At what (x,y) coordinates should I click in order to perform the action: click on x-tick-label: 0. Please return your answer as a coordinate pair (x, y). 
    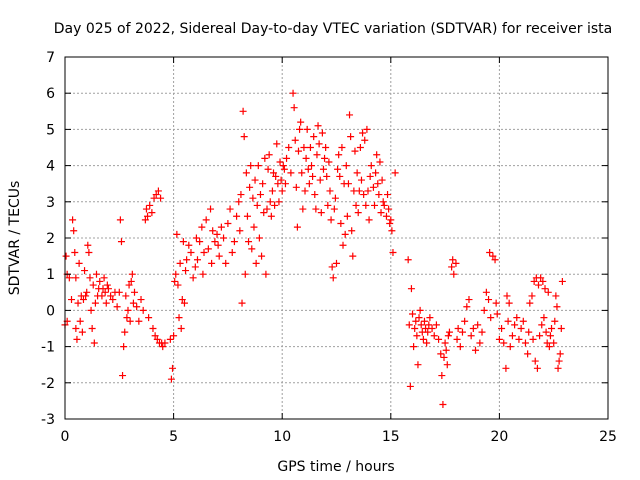
    Looking at the image, I should click on (65, 437).